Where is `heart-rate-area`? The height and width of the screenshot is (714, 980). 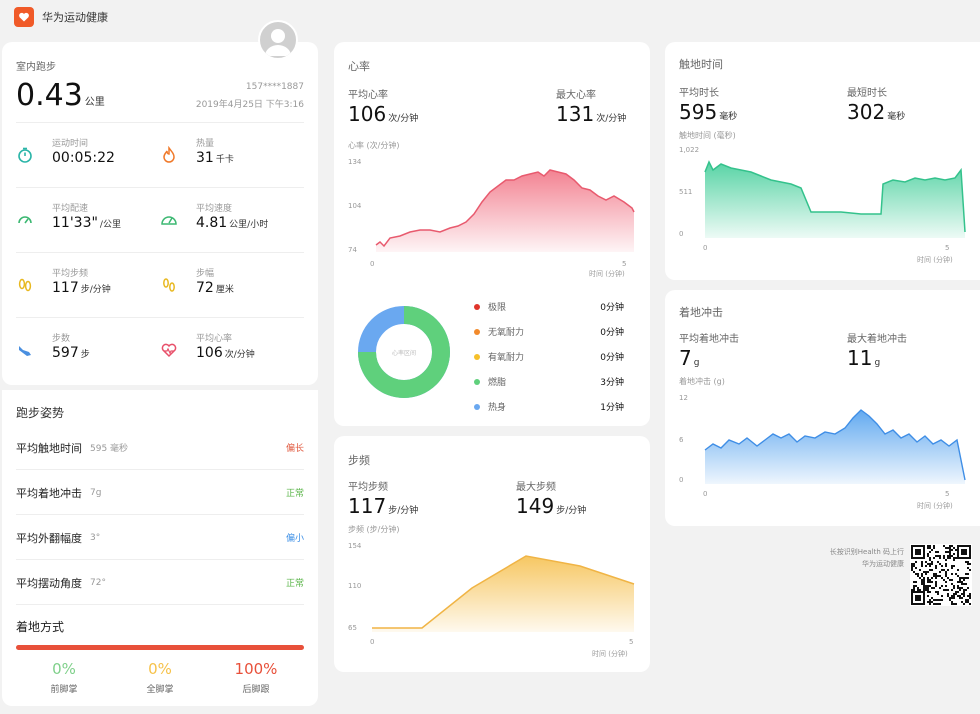 heart-rate-area is located at coordinates (505, 211).